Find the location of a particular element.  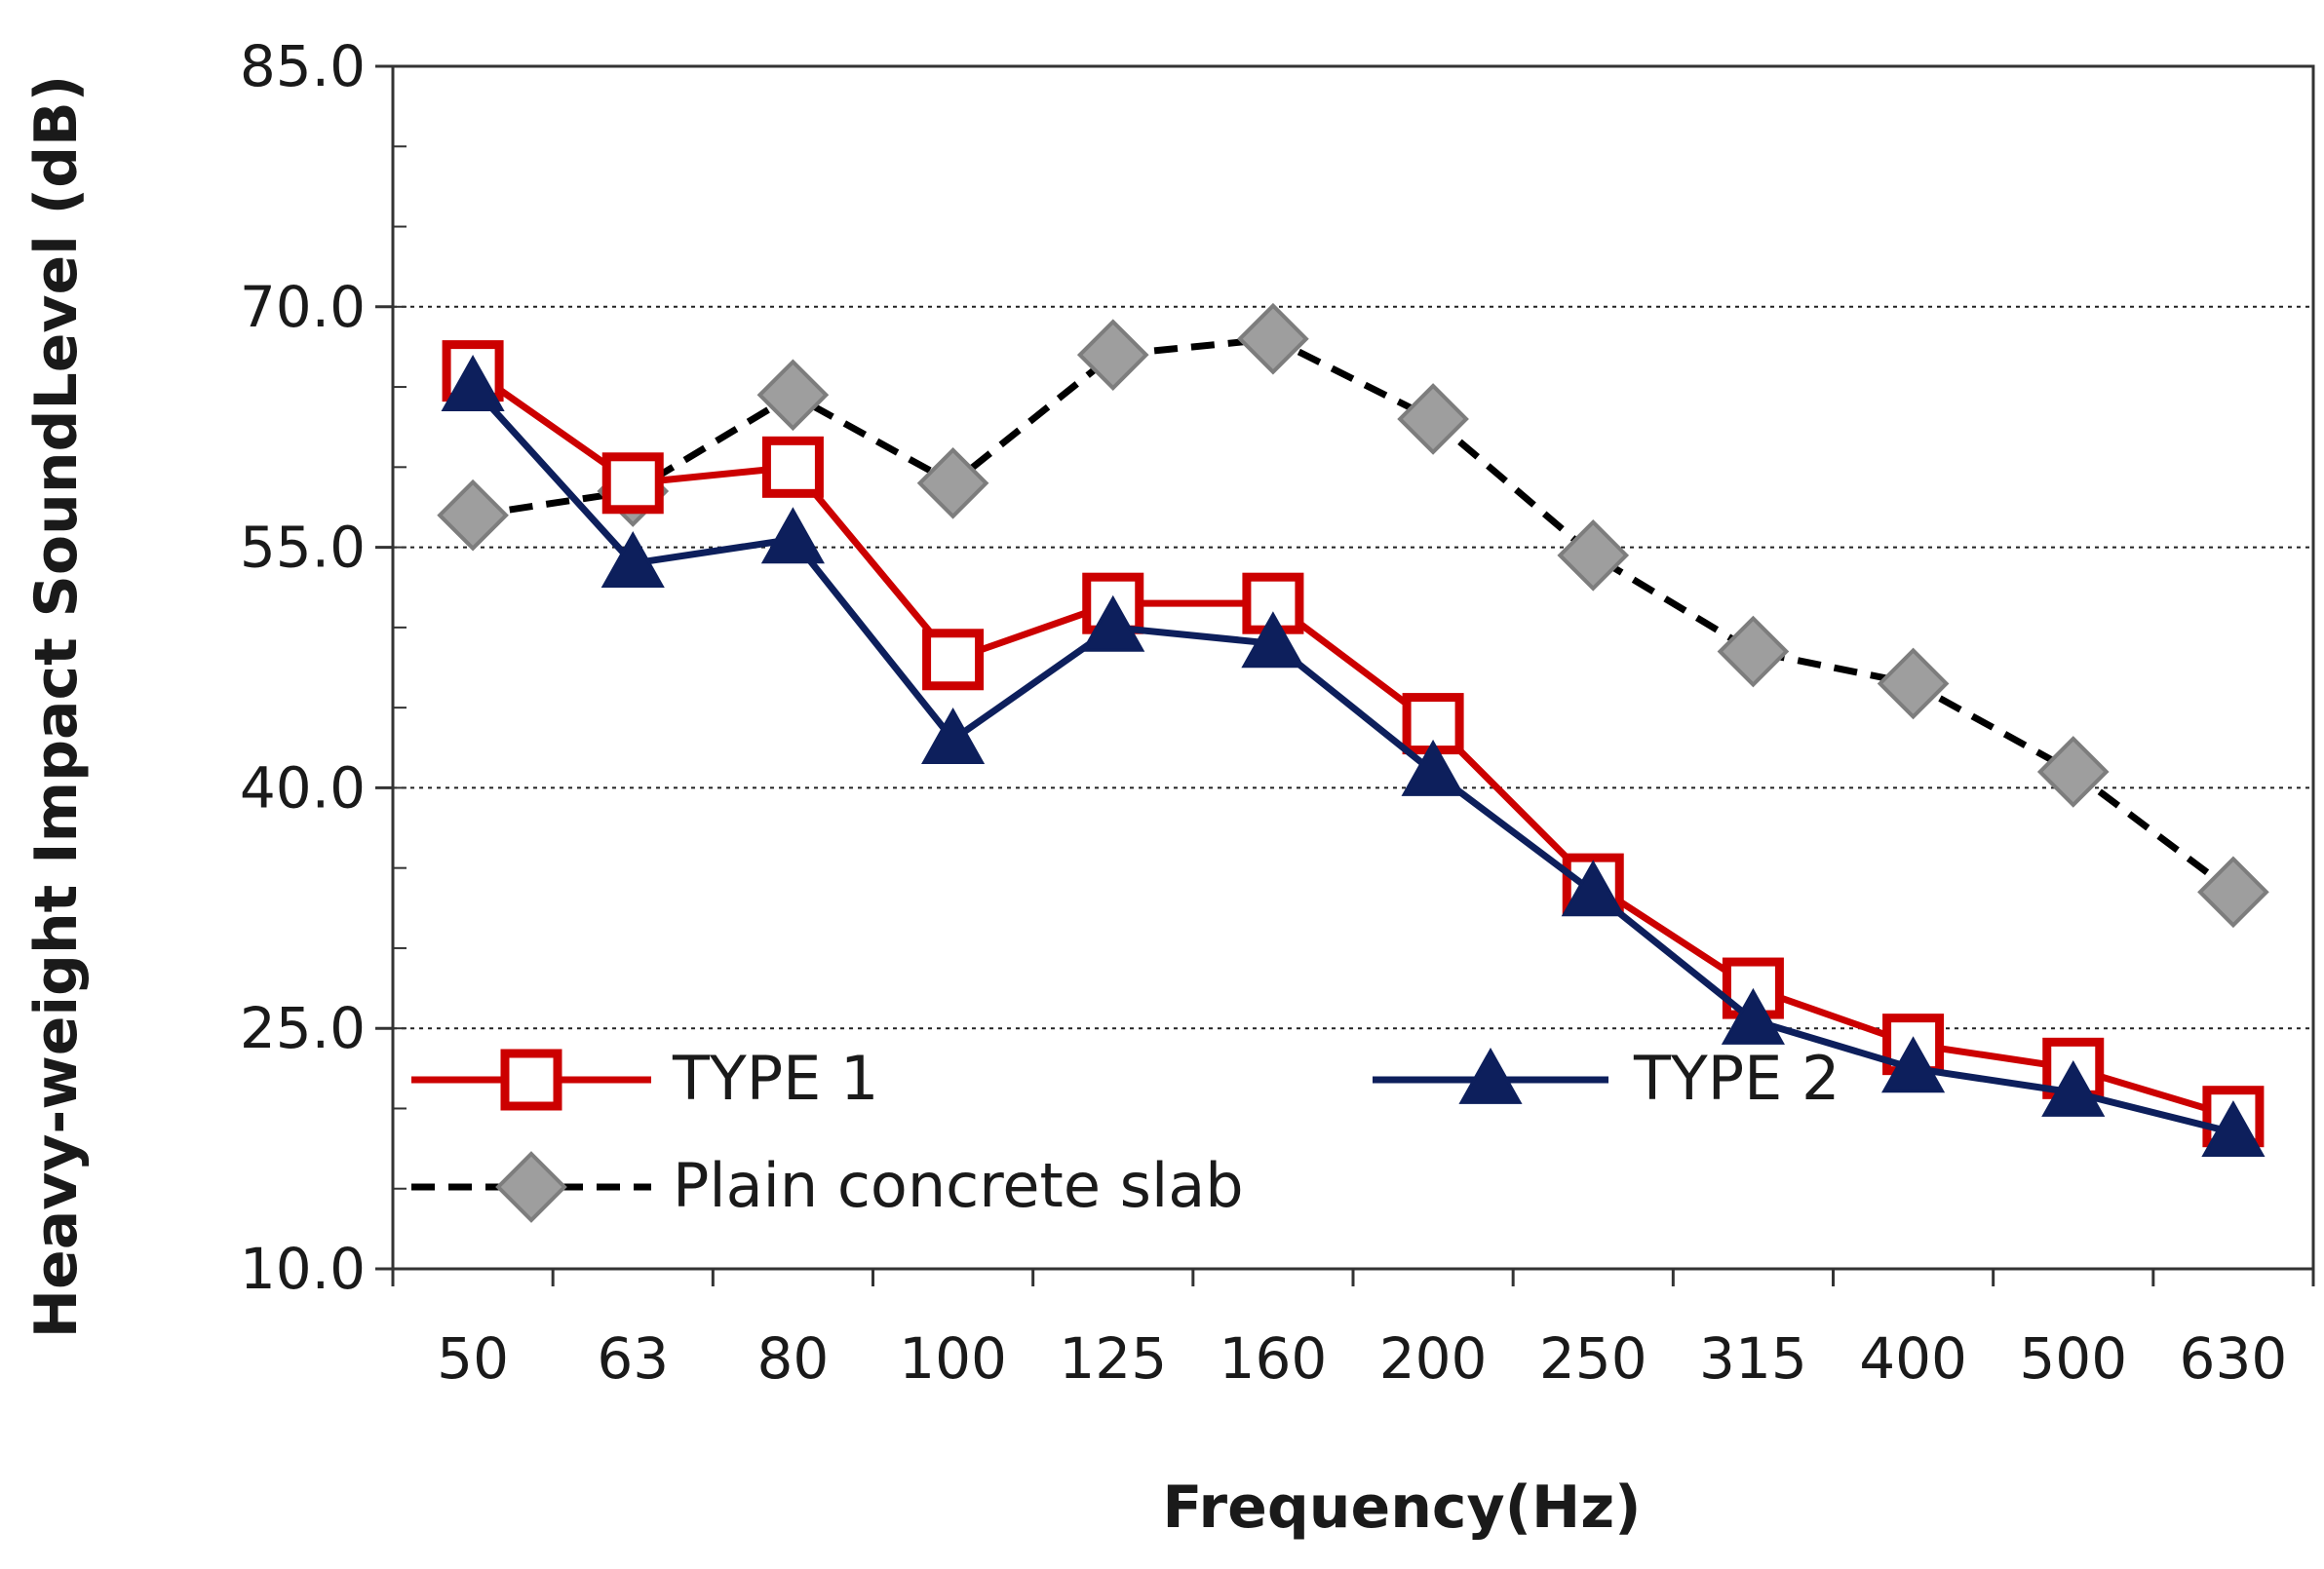

y-tick-label: 55.0 is located at coordinates (303, 548).